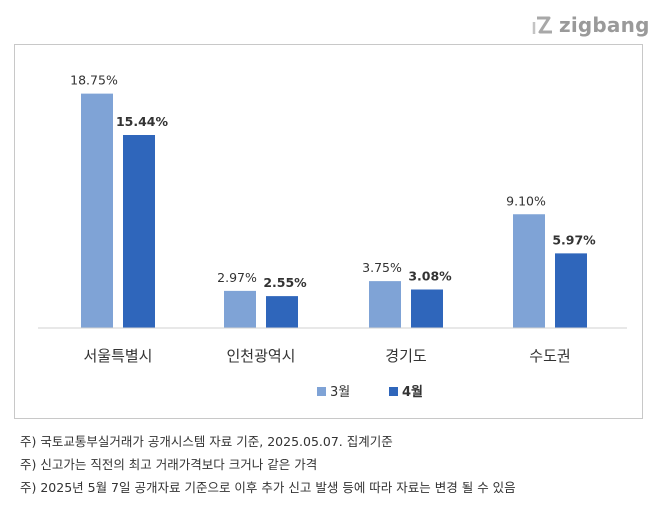  I want to click on category-labels-group: 서울특별시 인천광역시 경기도 수도권, so click(326, 356).